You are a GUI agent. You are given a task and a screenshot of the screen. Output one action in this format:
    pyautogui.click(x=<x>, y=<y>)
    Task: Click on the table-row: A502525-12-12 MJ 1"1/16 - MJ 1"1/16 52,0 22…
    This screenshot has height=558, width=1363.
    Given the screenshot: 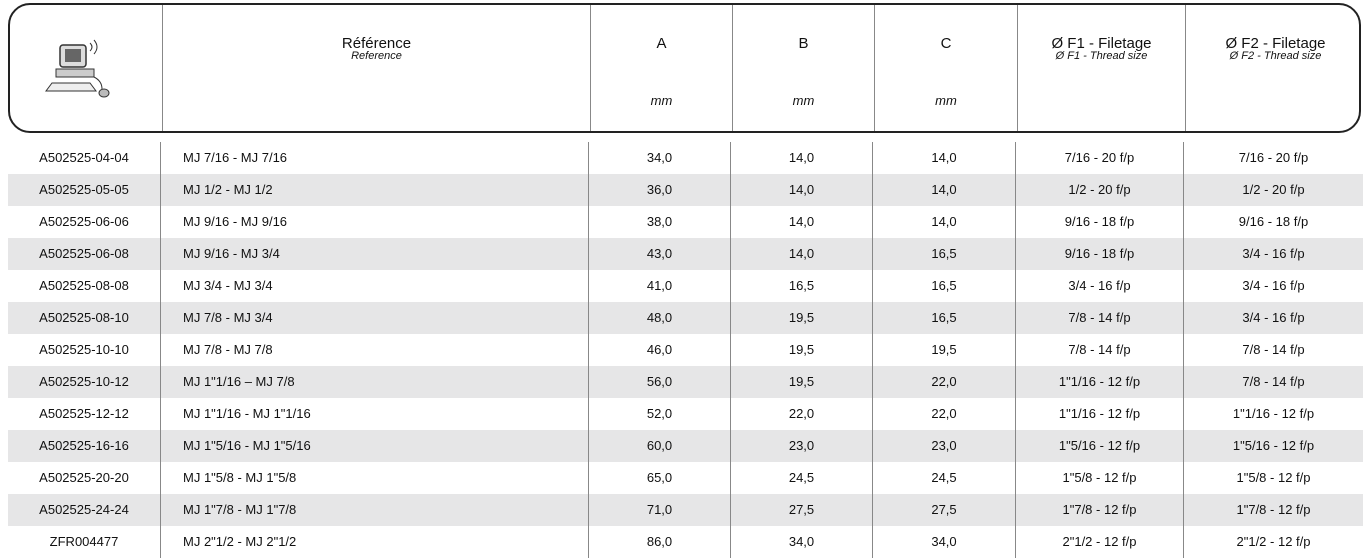 What is the action you would take?
    pyautogui.click(x=685, y=414)
    